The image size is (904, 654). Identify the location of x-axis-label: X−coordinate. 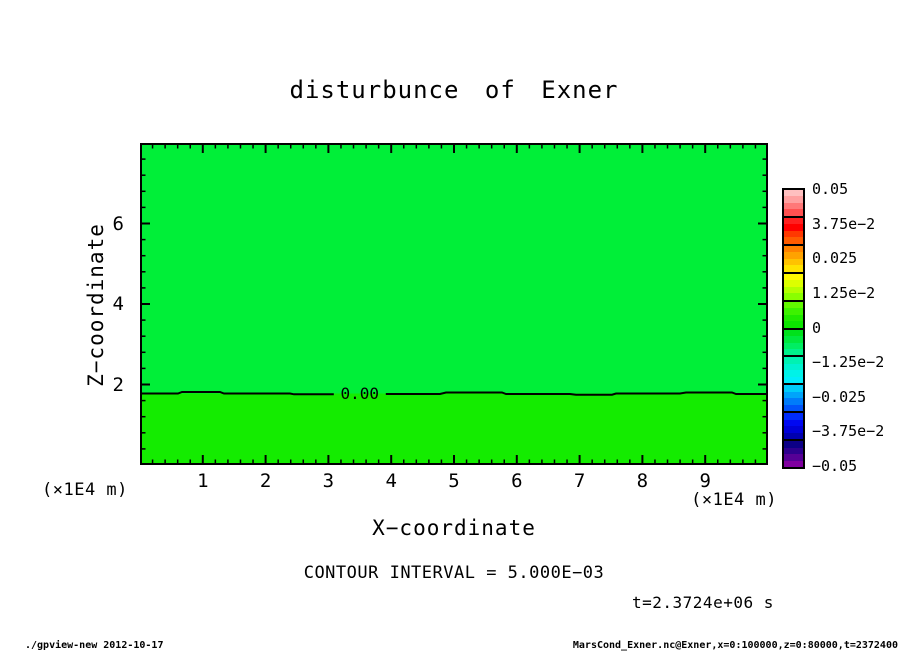
(454, 528).